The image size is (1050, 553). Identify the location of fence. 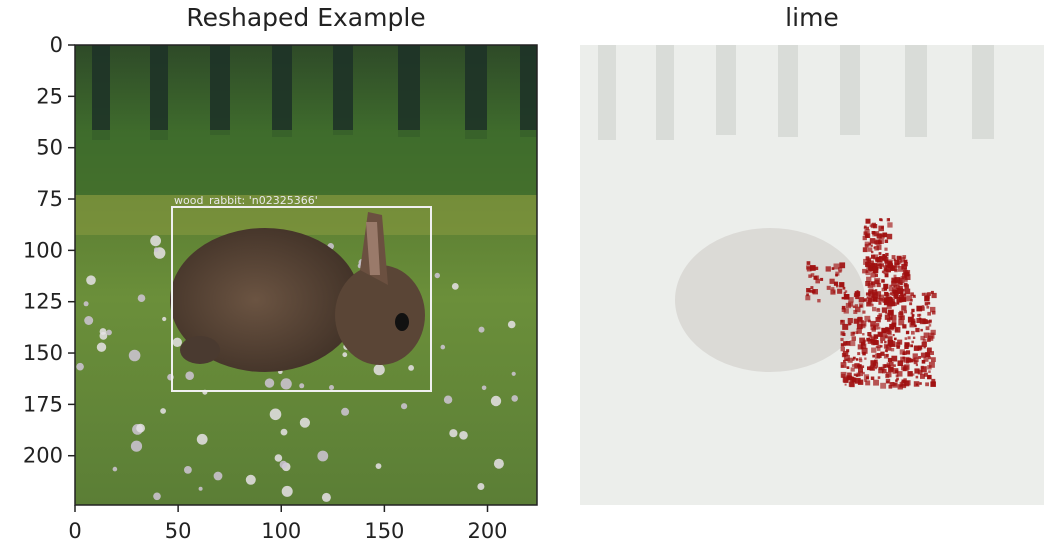
(314, 92).